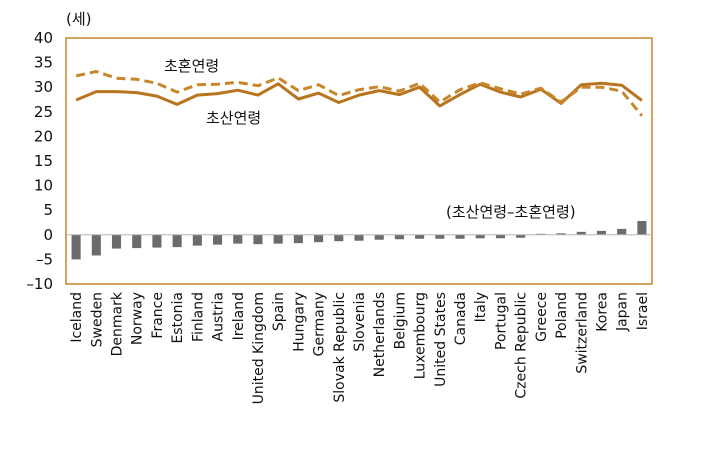 This screenshot has width=726, height=451. Describe the element at coordinates (340, 347) in the screenshot. I see `x-tick-label: Slovak Republic` at that location.